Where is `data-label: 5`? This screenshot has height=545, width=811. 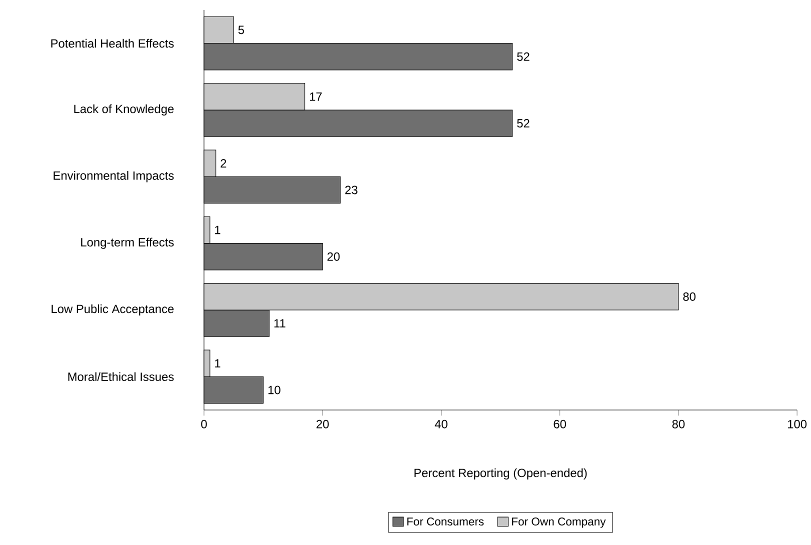 data-label: 5 is located at coordinates (241, 30).